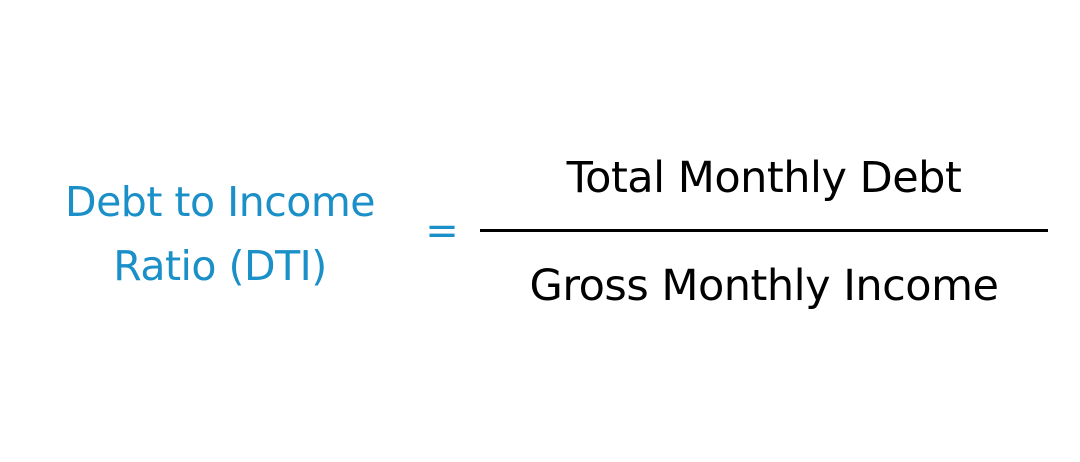  I want to click on equals-sign: =, so click(442, 231).